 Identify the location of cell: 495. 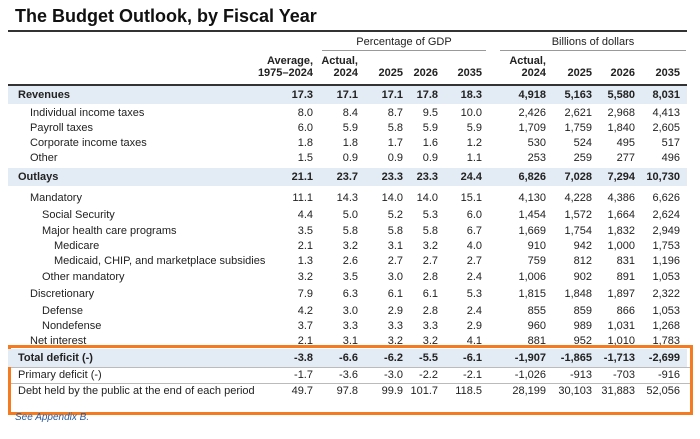
(625, 143).